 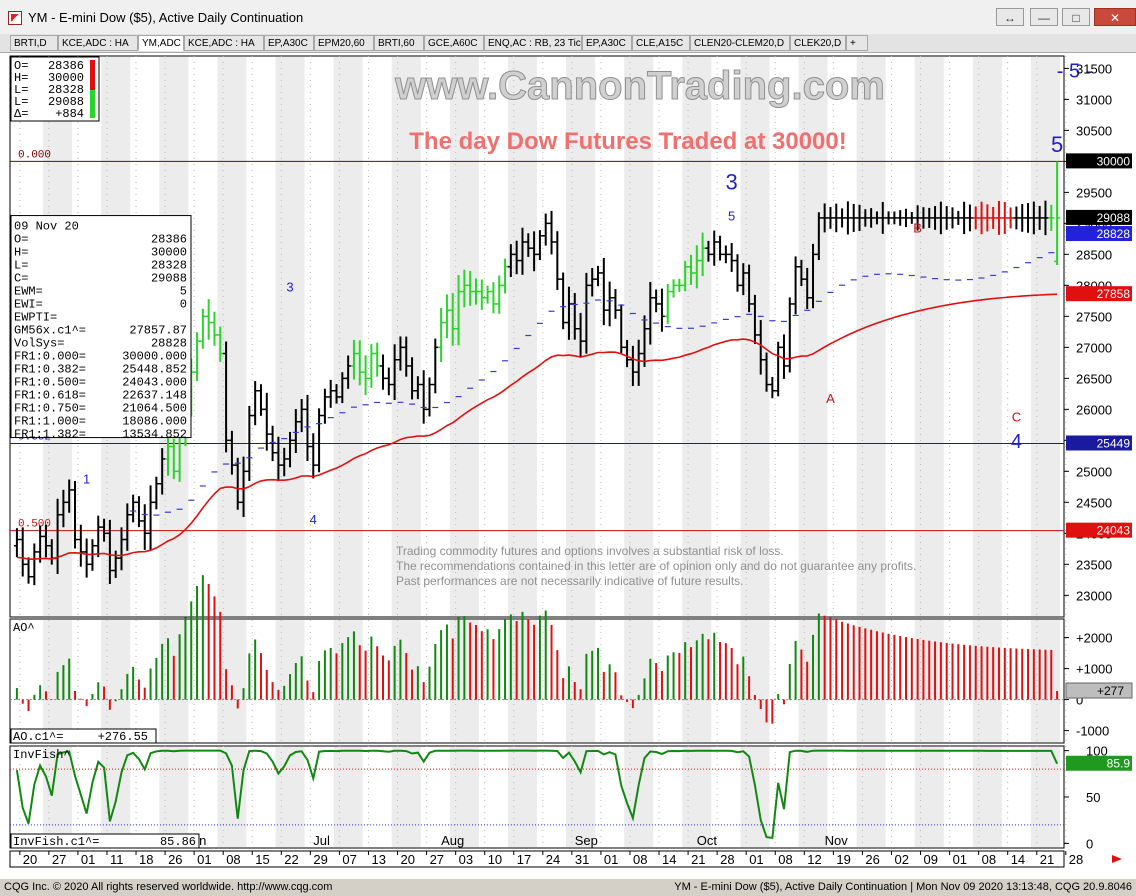 I want to click on invfish-label: InvFish^, so click(x=42, y=755).